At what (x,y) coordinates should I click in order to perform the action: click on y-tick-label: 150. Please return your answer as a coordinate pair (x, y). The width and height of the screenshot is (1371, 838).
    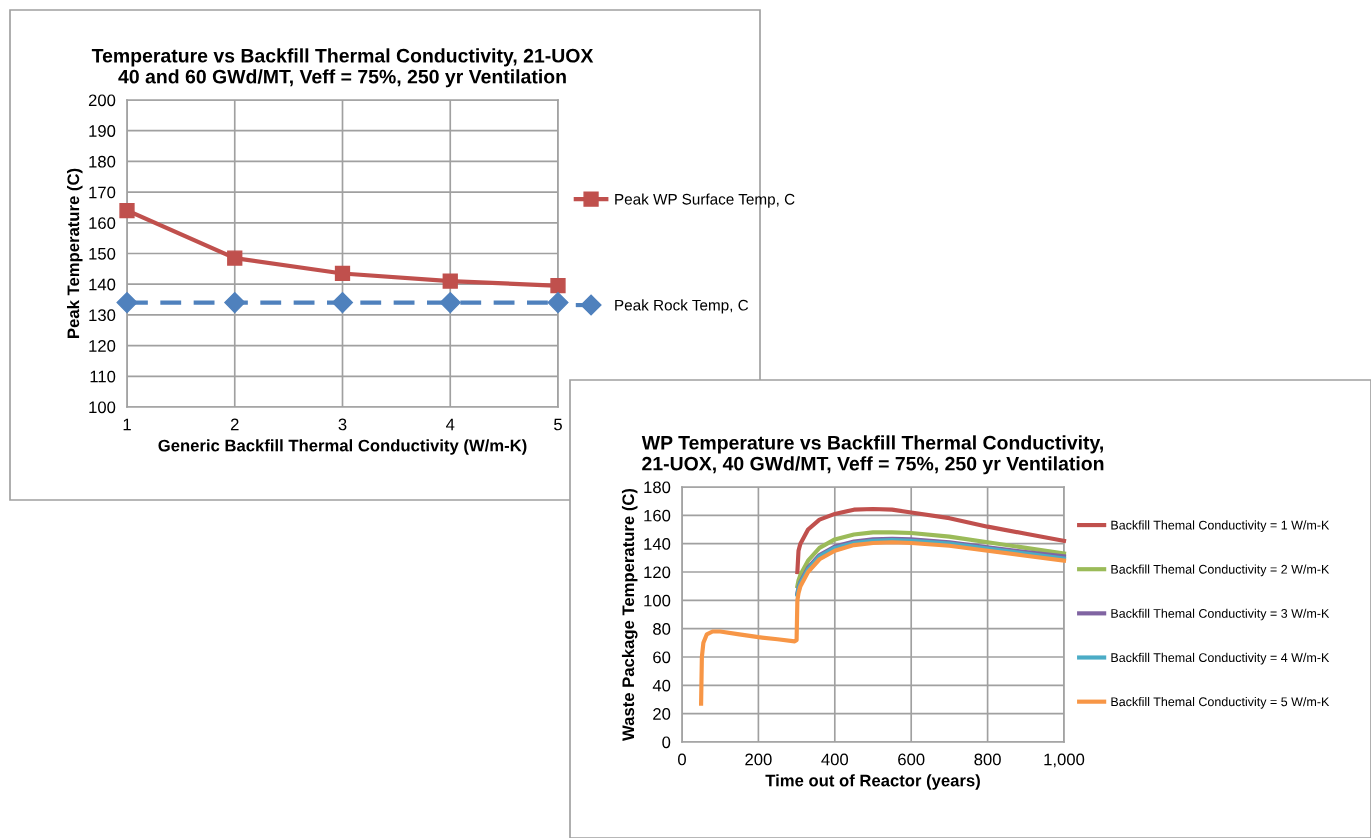
    Looking at the image, I should click on (102, 253).